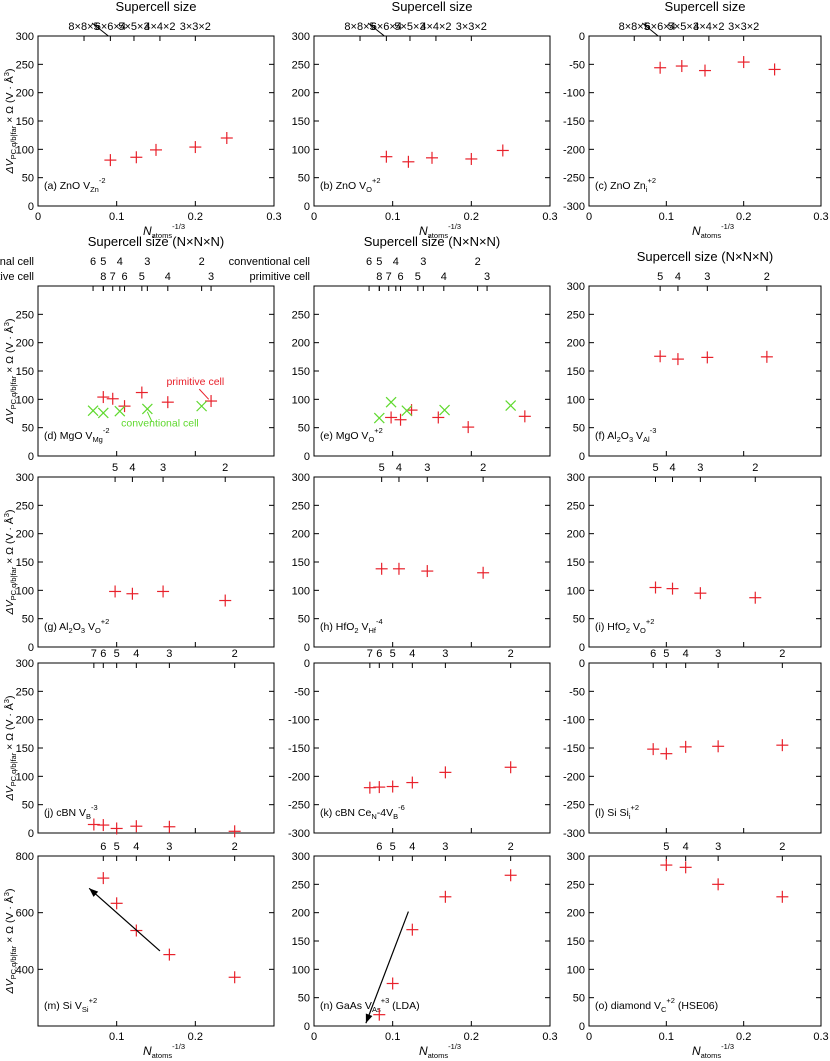 This screenshot has height=1061, width=830. Describe the element at coordinates (743, 27) in the screenshot. I see `supercell-tick-label: 3×3×2` at that location.